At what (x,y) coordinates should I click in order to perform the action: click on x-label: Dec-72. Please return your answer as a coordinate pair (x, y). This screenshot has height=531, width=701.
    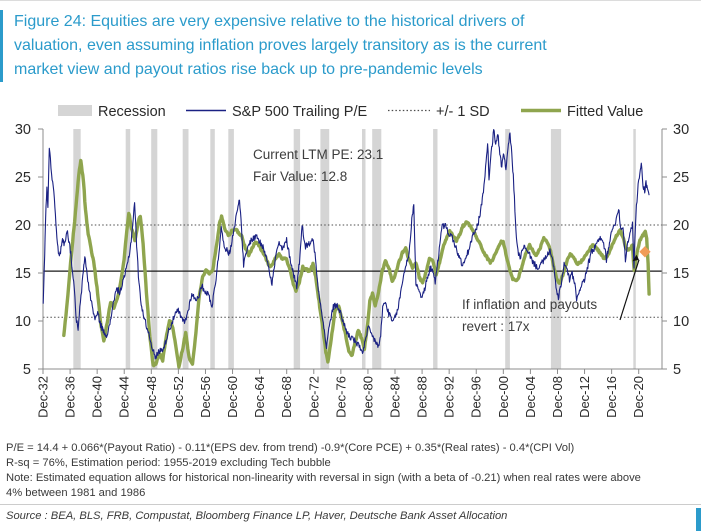
    Looking at the image, I should click on (313, 397).